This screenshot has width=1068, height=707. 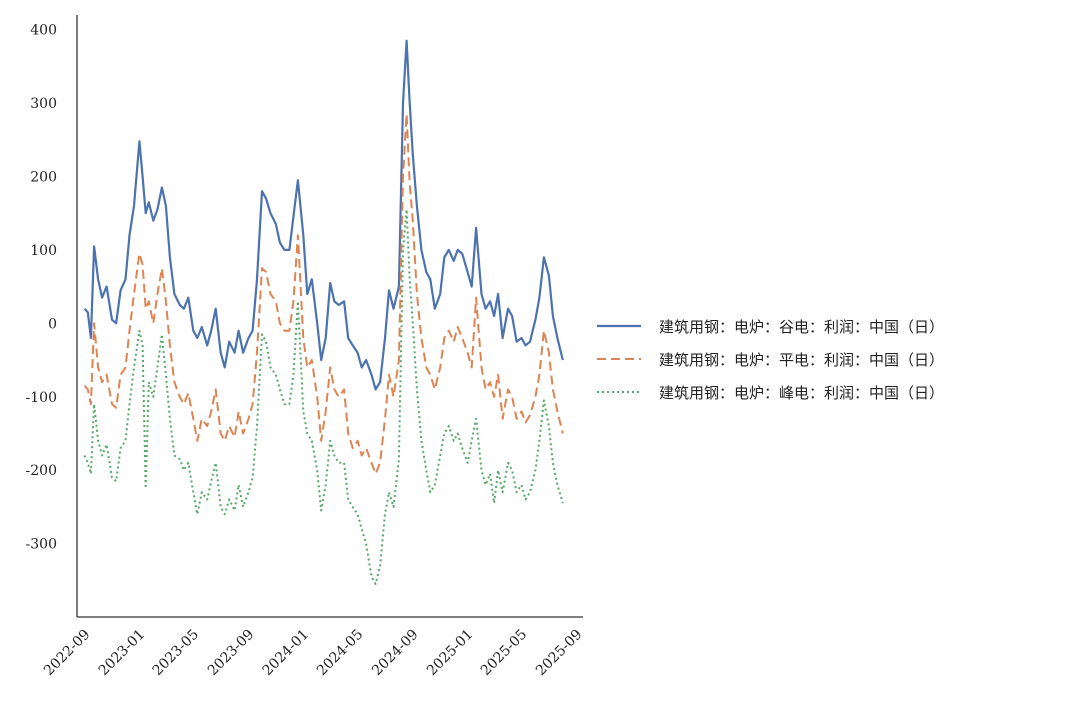 I want to click on x-tick-label: 2024-05, so click(x=340, y=653).